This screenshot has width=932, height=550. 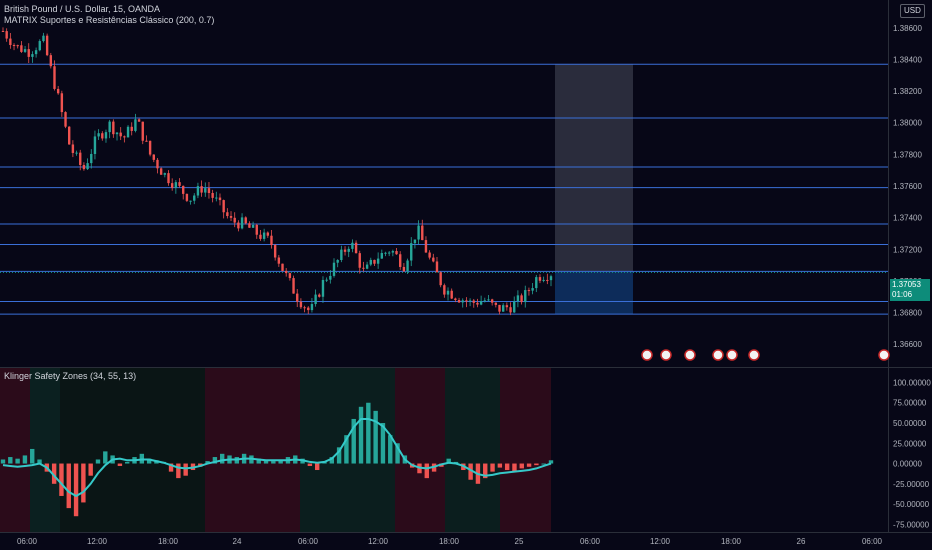 What do you see at coordinates (907, 464) in the screenshot?
I see `oscillator-axis-label: 0.00000` at bounding box center [907, 464].